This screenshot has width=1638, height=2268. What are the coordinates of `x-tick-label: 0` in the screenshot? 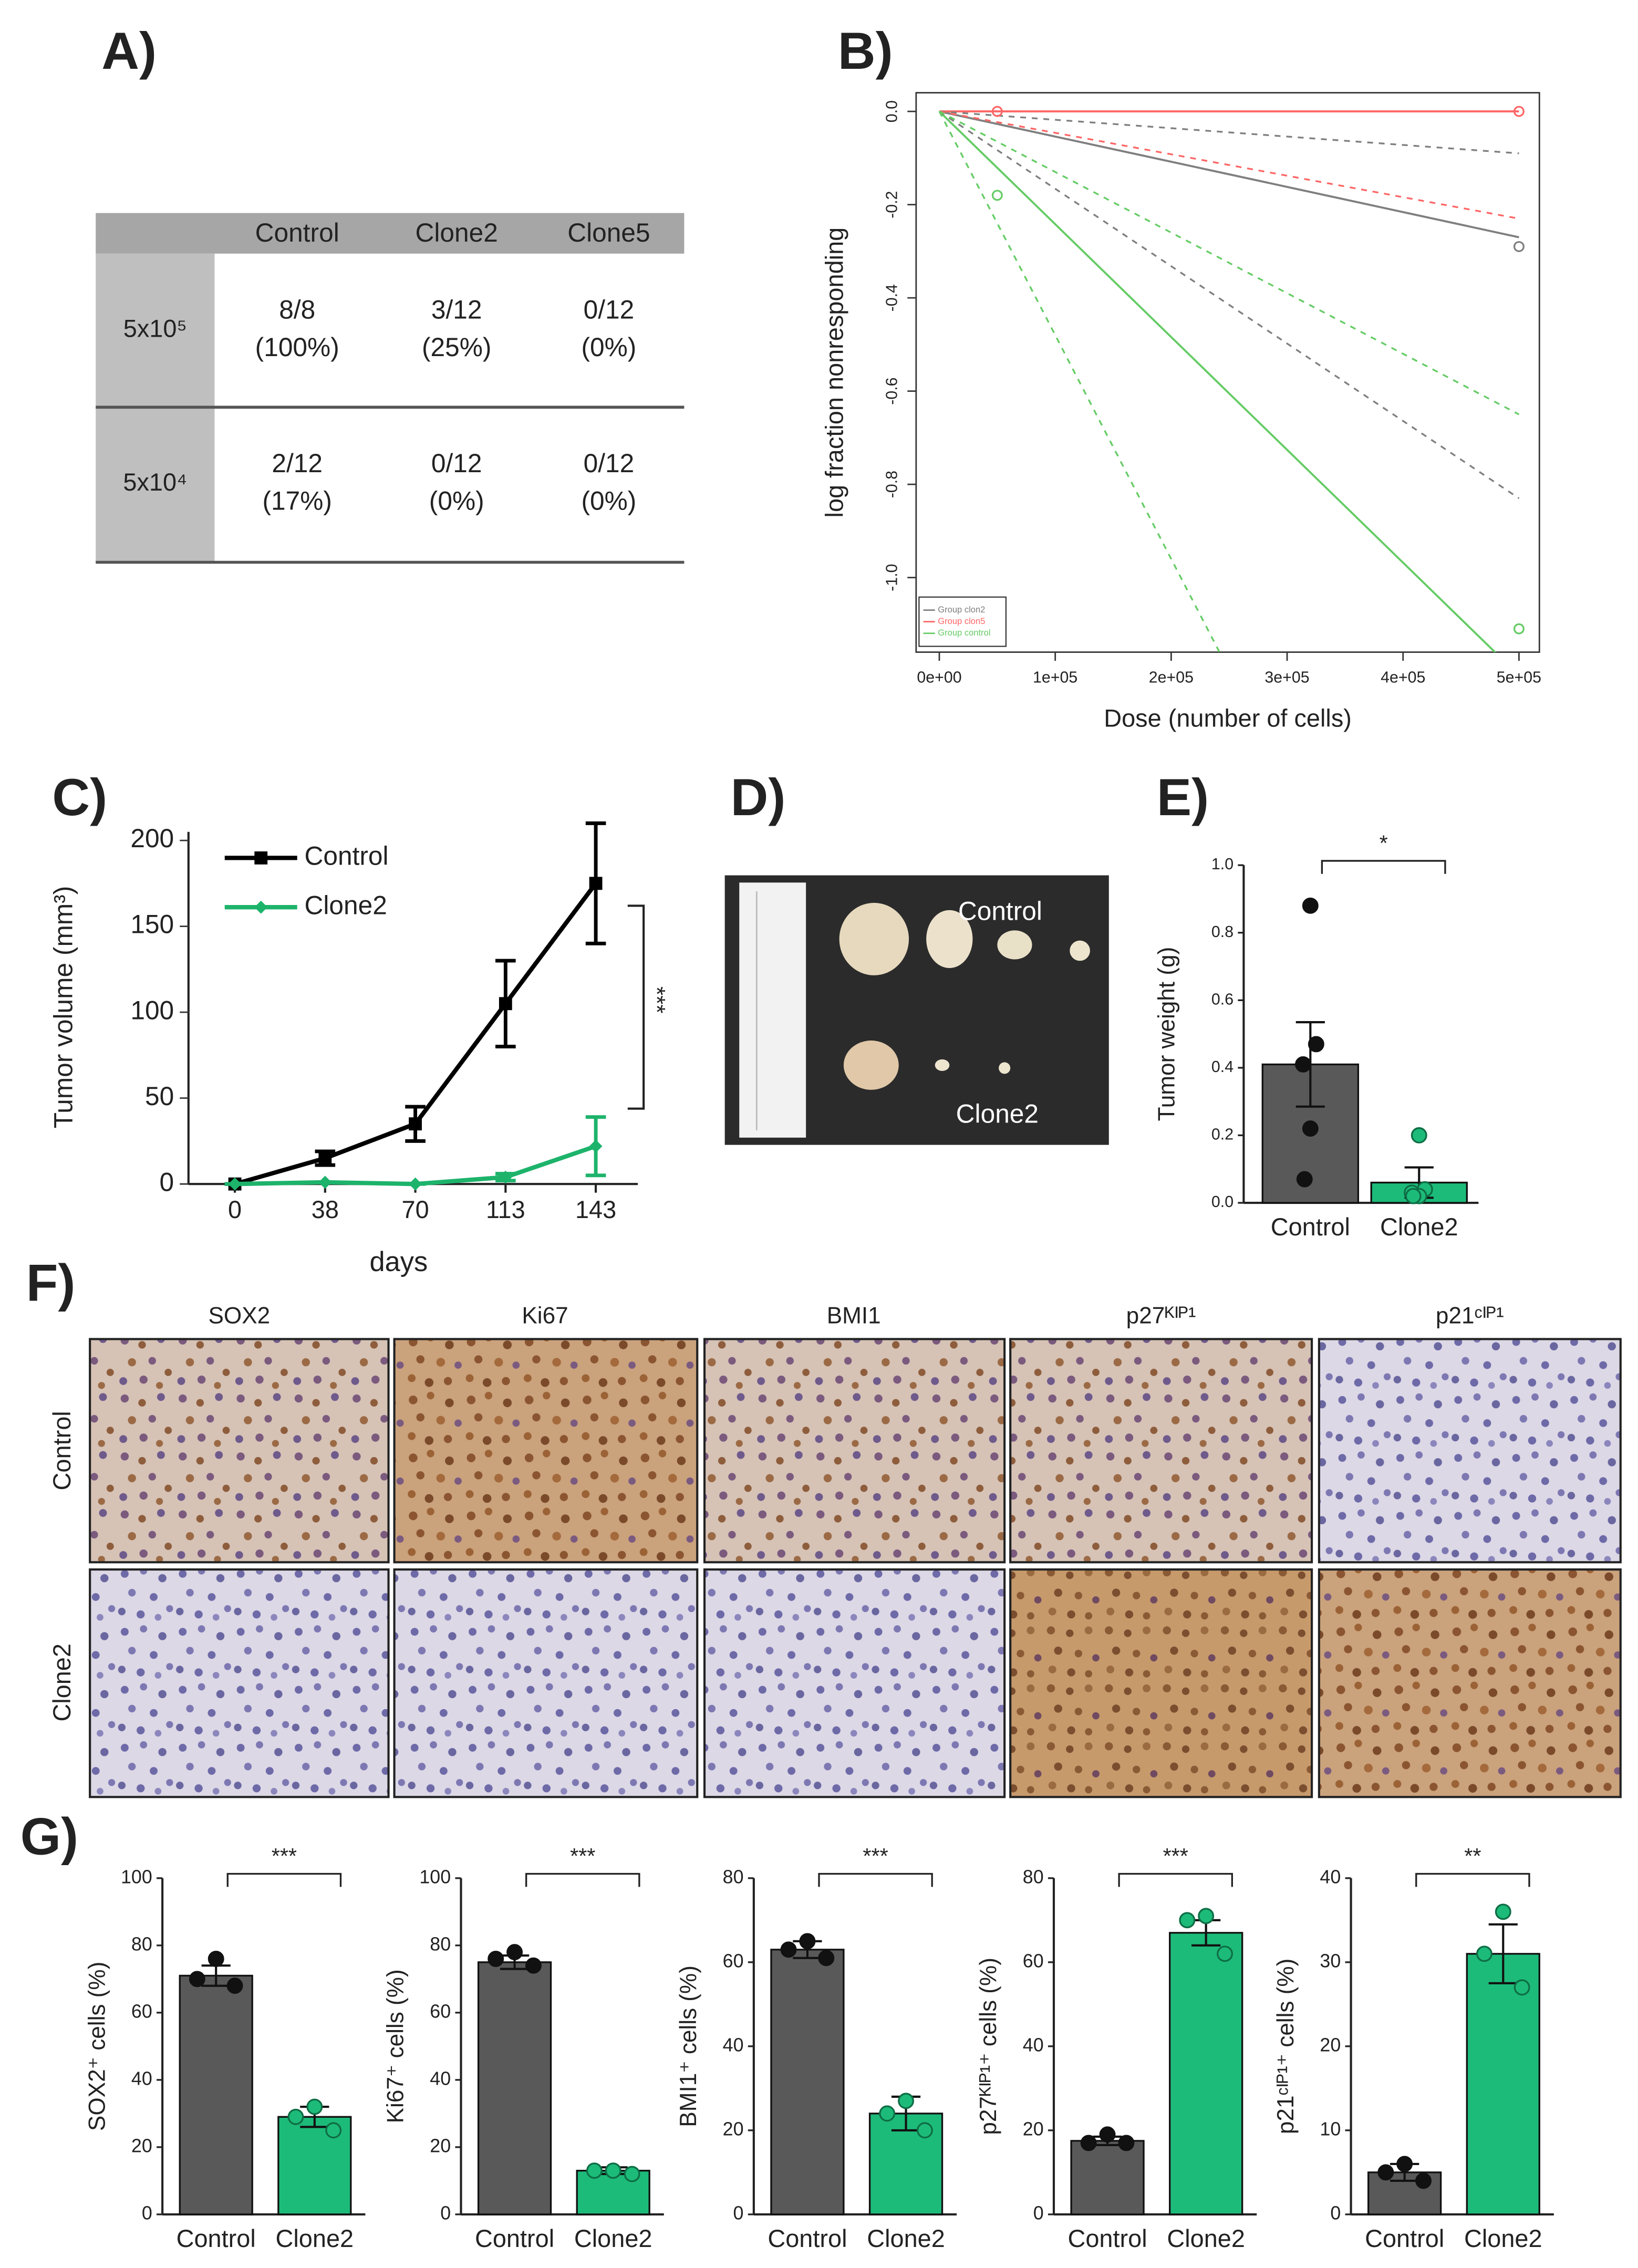 It's located at (235, 1209).